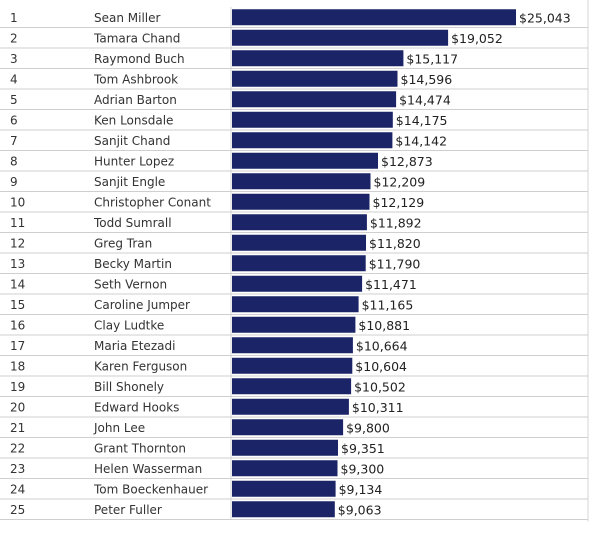  What do you see at coordinates (388, 304) in the screenshot?
I see `sales-value-label: $11,165` at bounding box center [388, 304].